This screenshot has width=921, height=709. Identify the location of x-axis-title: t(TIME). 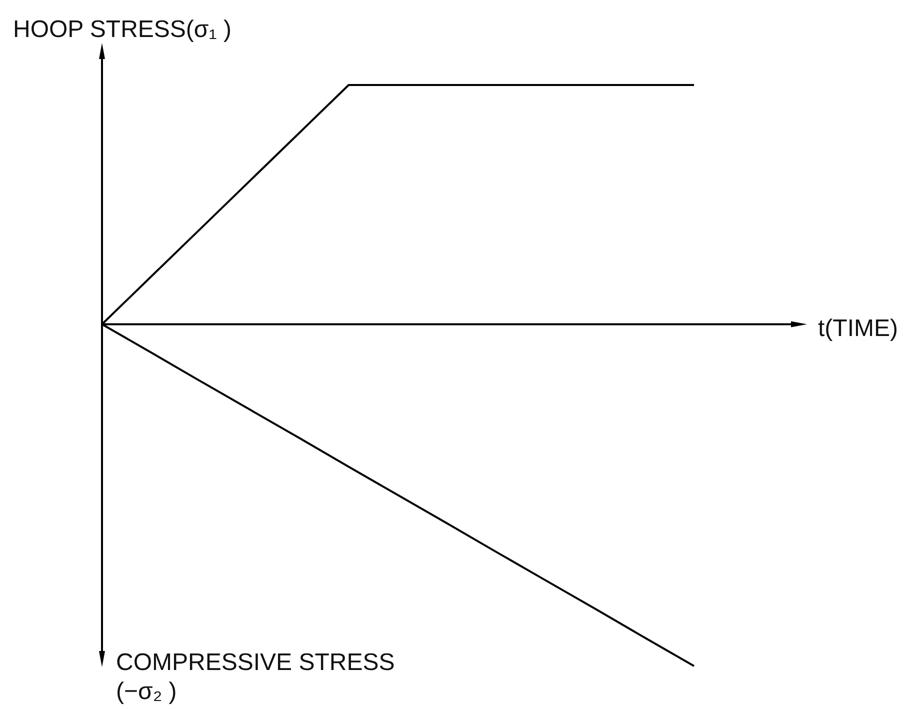
(858, 328).